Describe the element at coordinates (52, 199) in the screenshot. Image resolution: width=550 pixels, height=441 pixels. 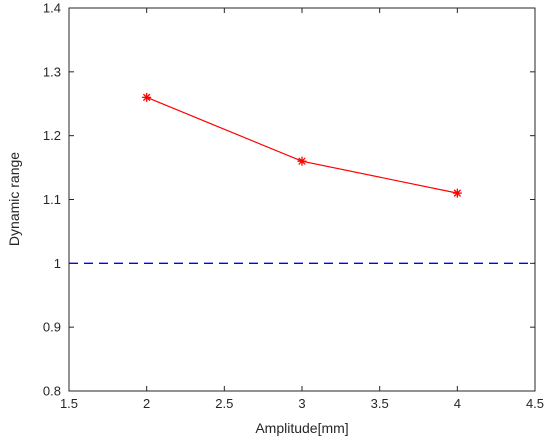
I see `y-tick-label: 1.1` at that location.